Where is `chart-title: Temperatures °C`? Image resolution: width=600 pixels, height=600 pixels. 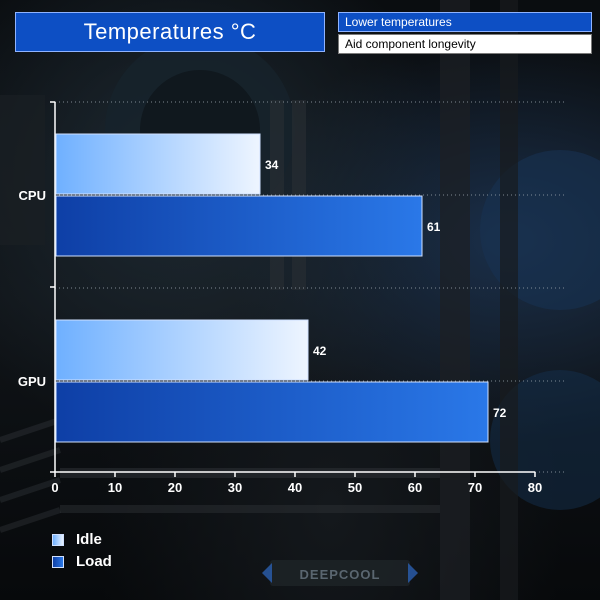
chart-title: Temperatures °C is located at coordinates (170, 32).